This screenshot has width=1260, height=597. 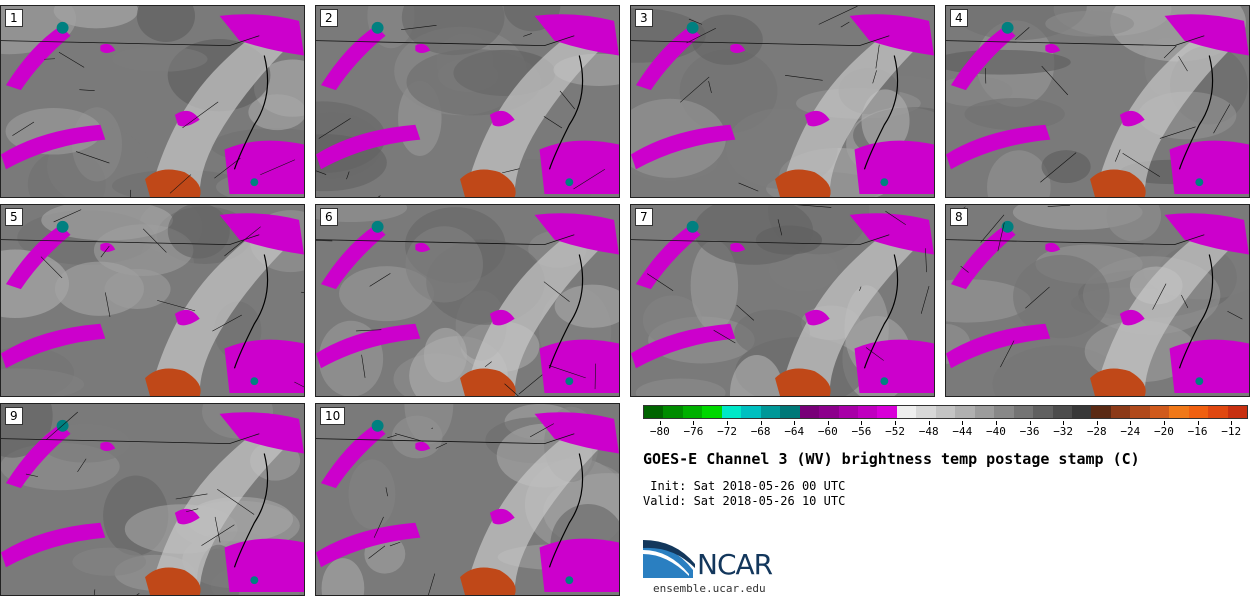 I want to click on member-label: 1, so click(x=14, y=18).